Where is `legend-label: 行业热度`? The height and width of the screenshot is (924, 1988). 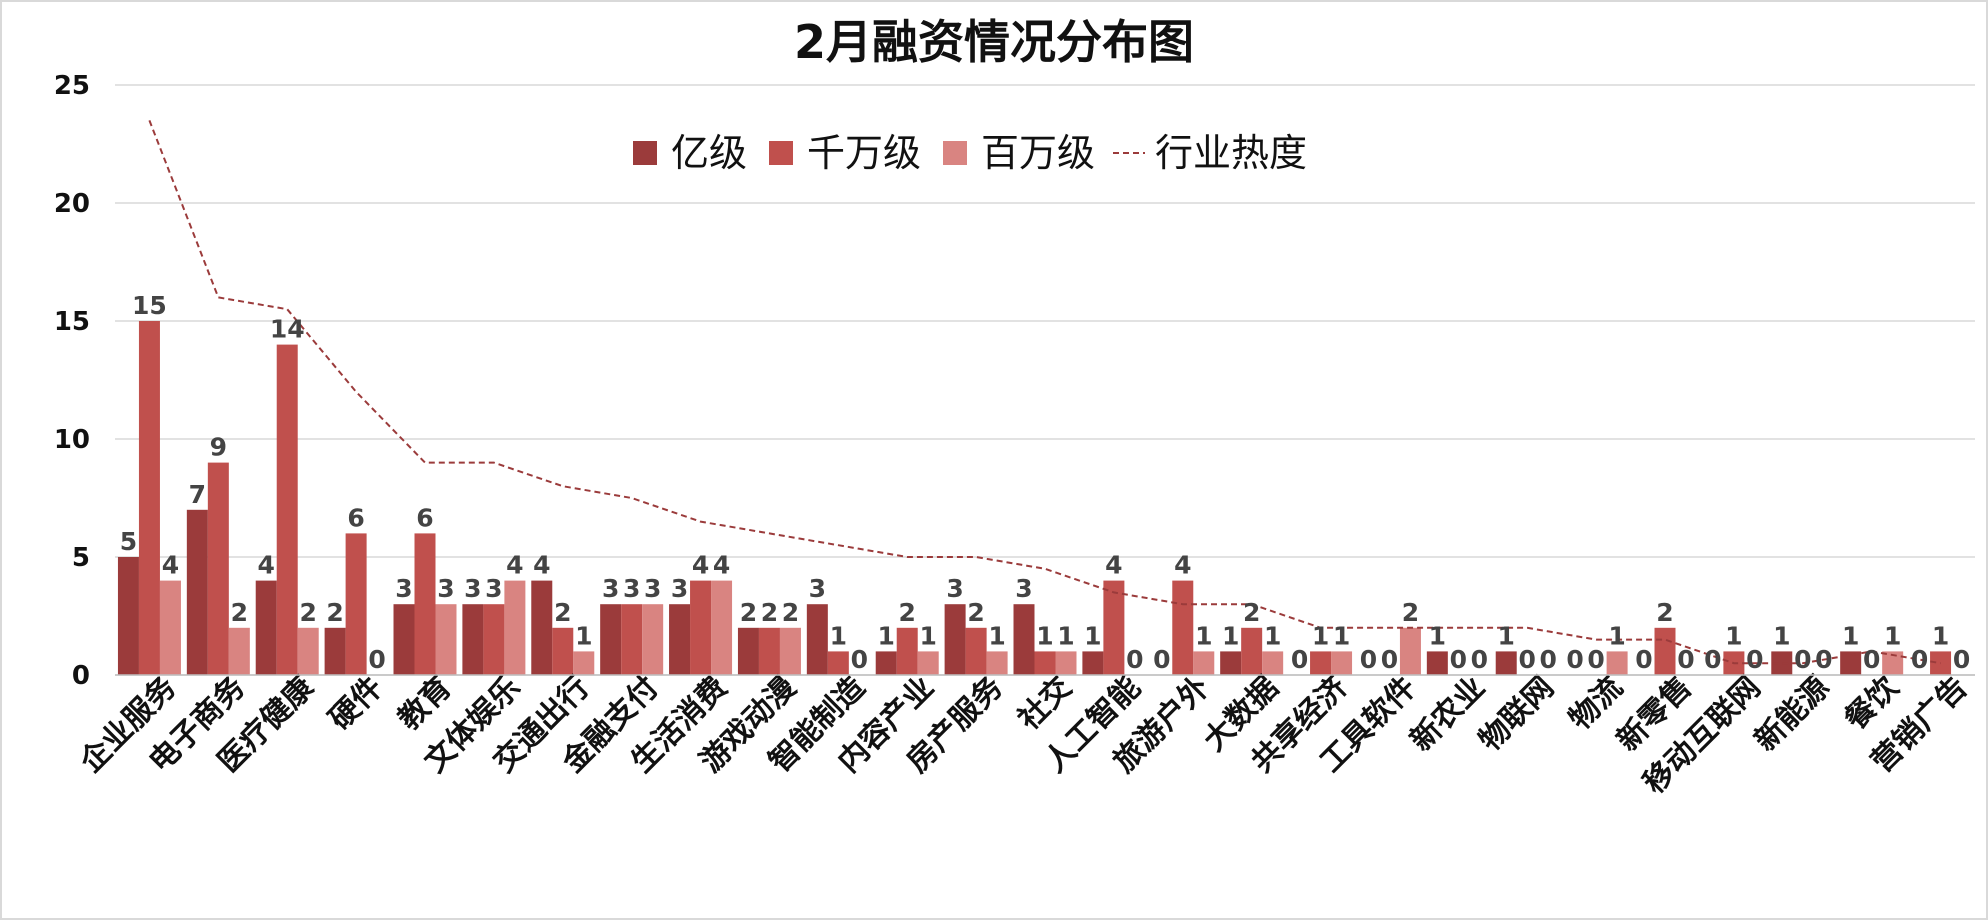 legend-label: 行业热度 is located at coordinates (1231, 153).